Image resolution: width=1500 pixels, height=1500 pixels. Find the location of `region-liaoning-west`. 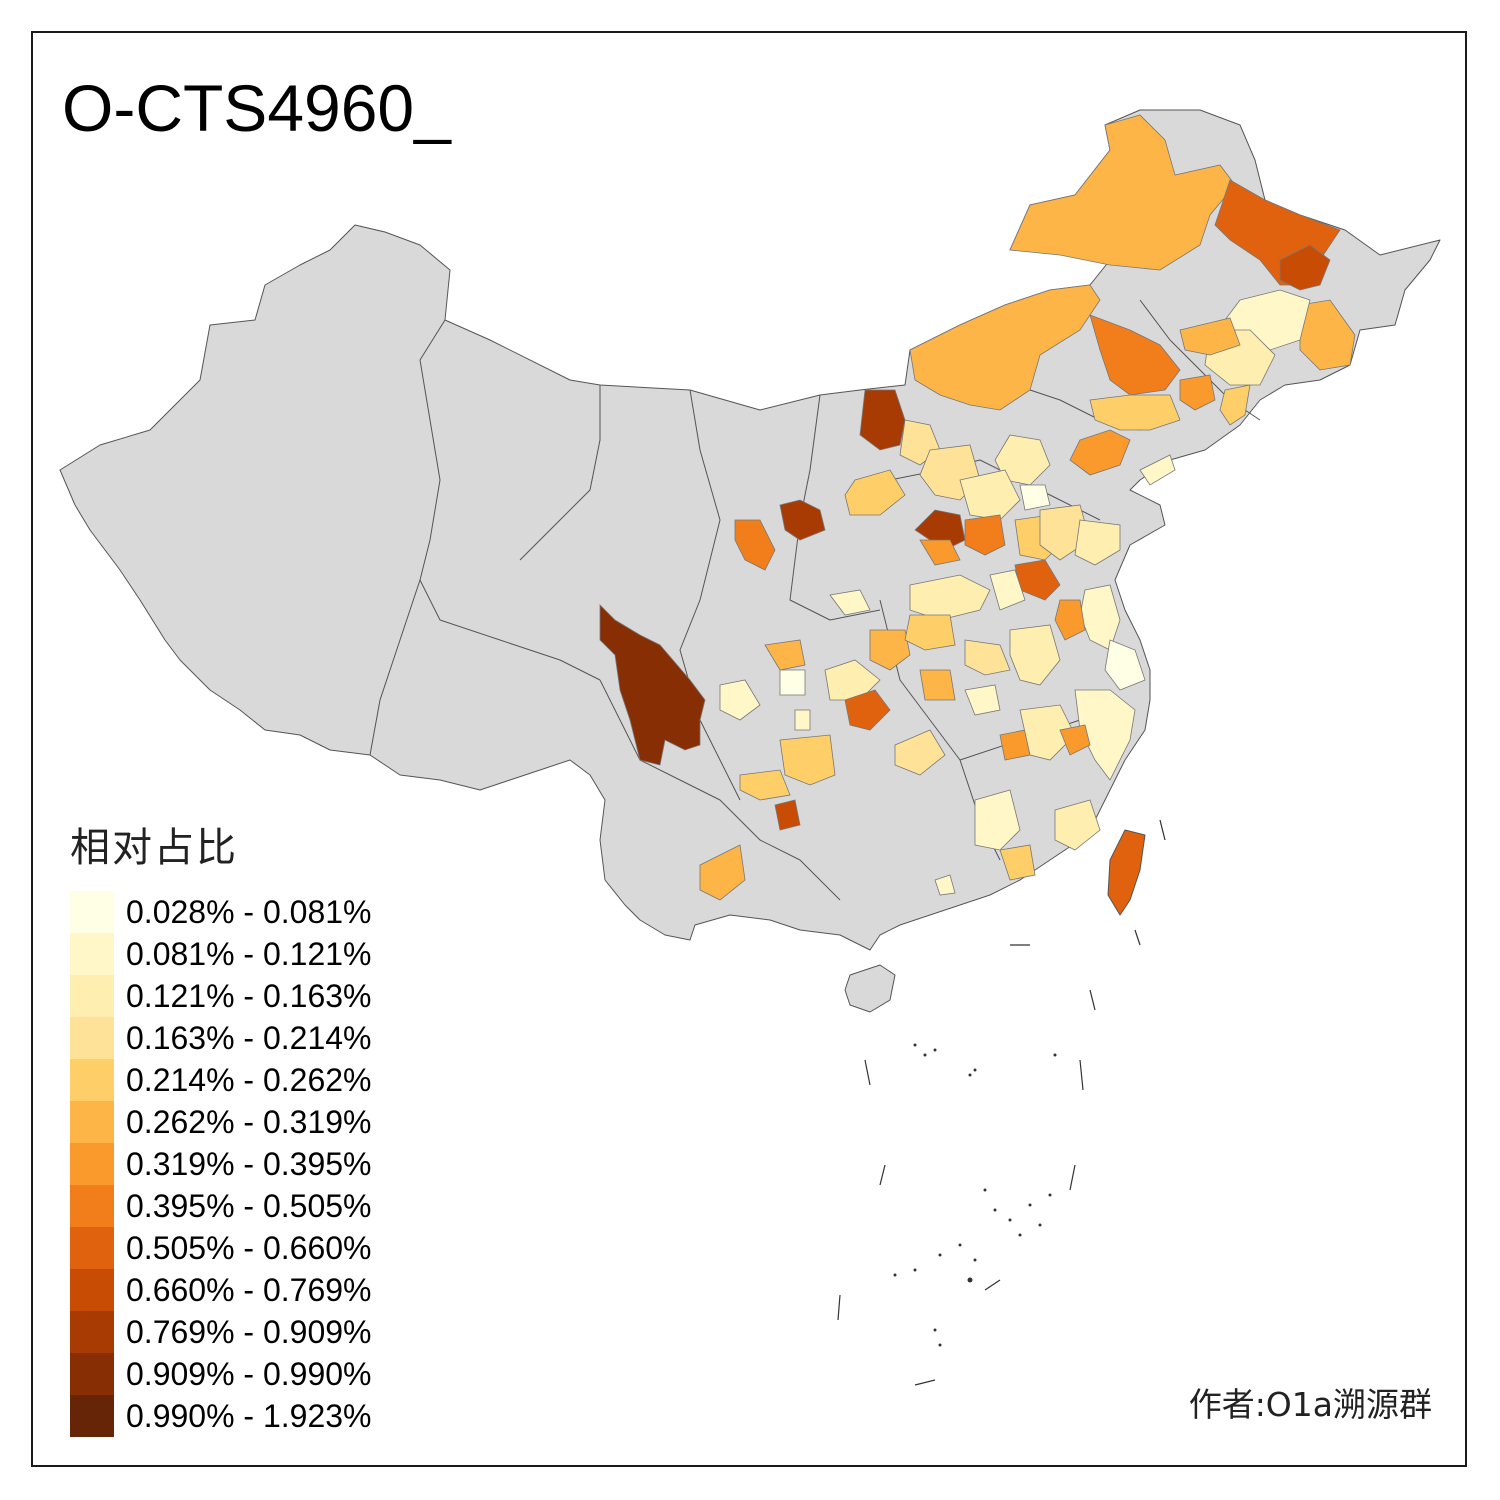

region-liaoning-west is located at coordinates (1135, 412).